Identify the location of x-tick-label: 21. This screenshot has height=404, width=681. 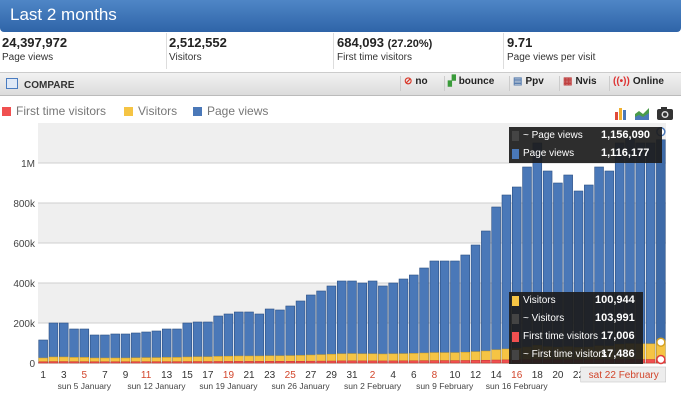
(249, 375).